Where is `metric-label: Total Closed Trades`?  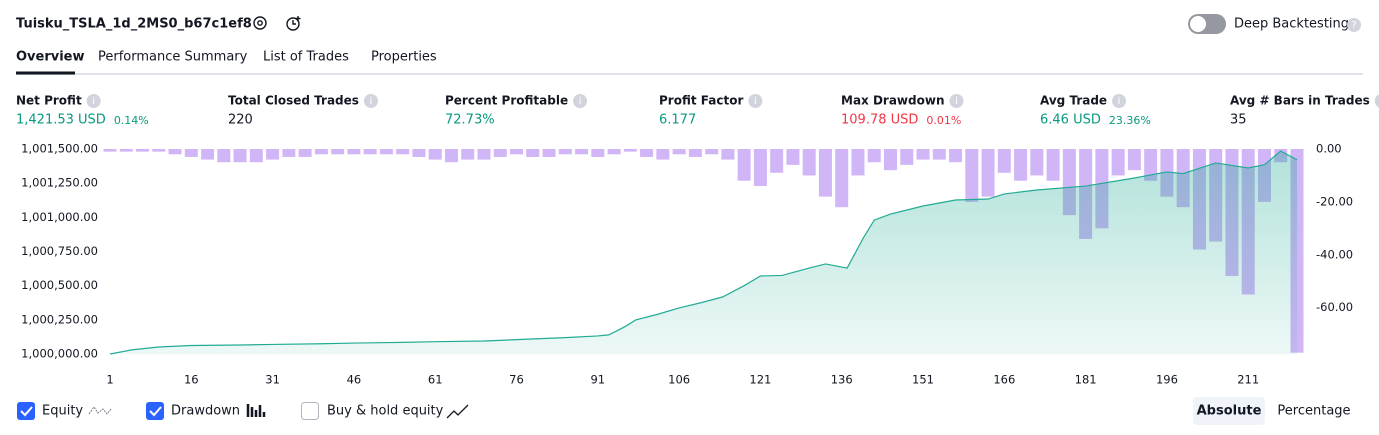 metric-label: Total Closed Trades is located at coordinates (293, 101).